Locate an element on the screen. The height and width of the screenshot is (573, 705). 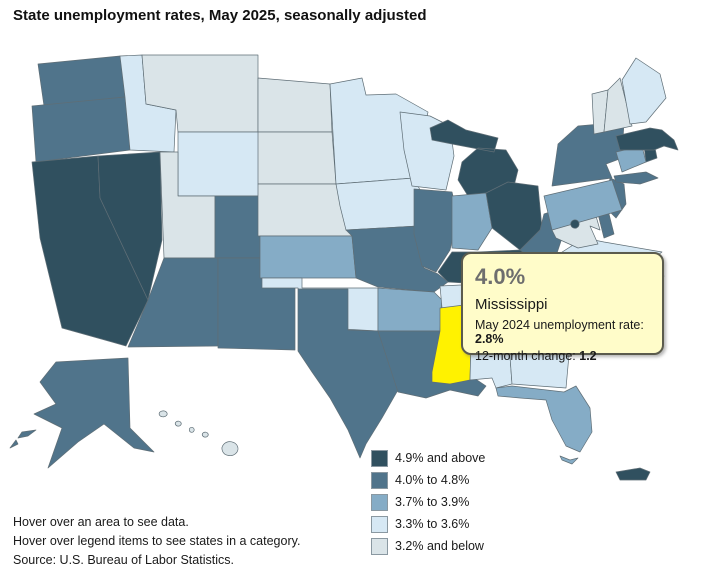
note-line: Hover over an area to see data. is located at coordinates (101, 522).